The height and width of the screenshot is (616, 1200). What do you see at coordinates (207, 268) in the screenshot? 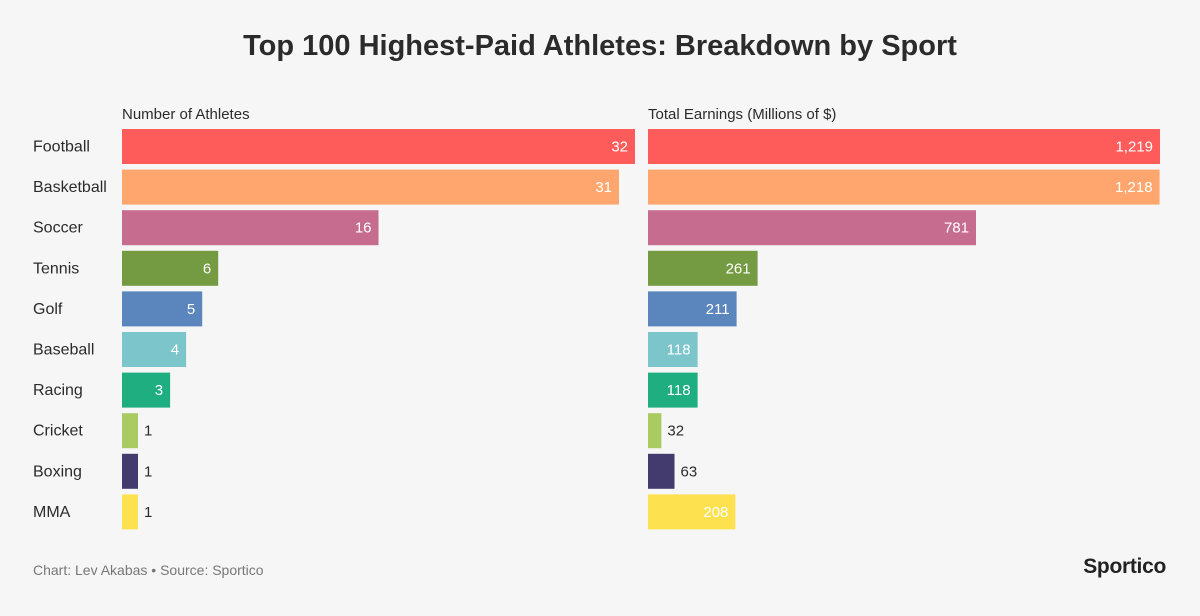
I see `bar-value-label: 6` at bounding box center [207, 268].